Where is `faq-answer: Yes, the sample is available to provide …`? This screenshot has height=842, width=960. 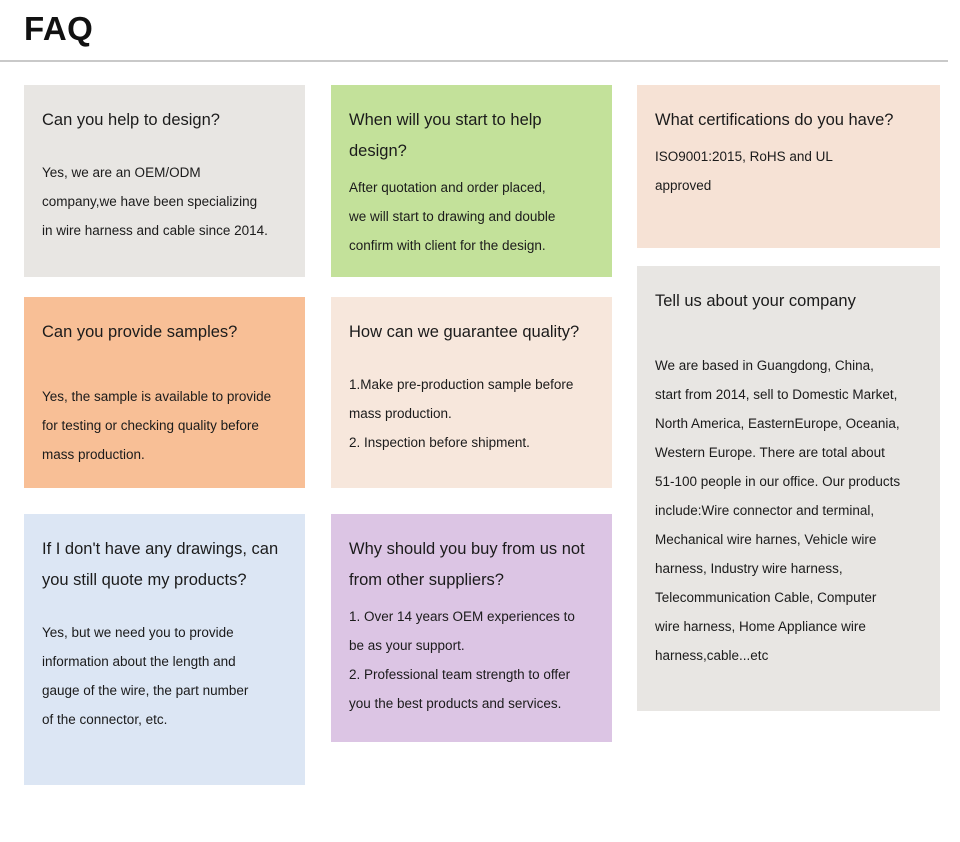 faq-answer: Yes, the sample is available to provide … is located at coordinates (157, 425).